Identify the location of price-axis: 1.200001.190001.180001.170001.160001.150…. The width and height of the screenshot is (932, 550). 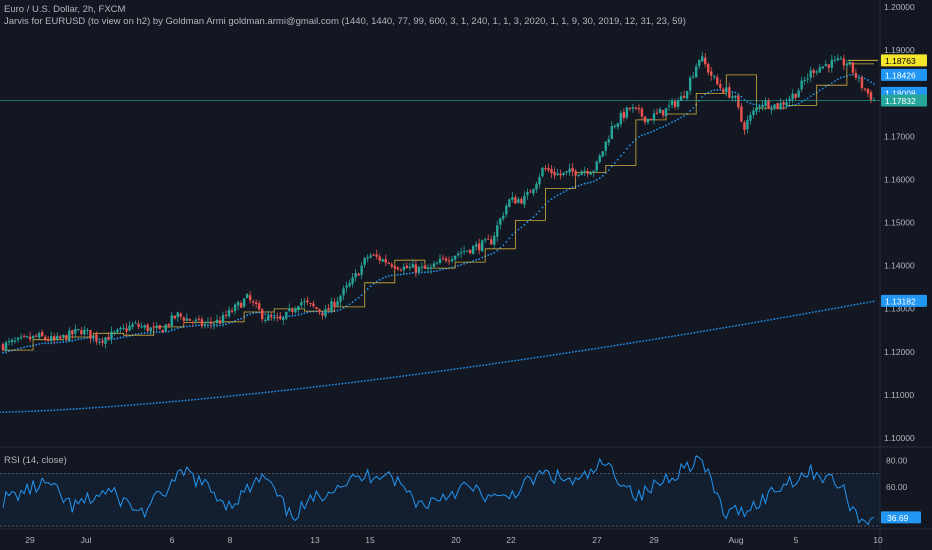
(904, 263).